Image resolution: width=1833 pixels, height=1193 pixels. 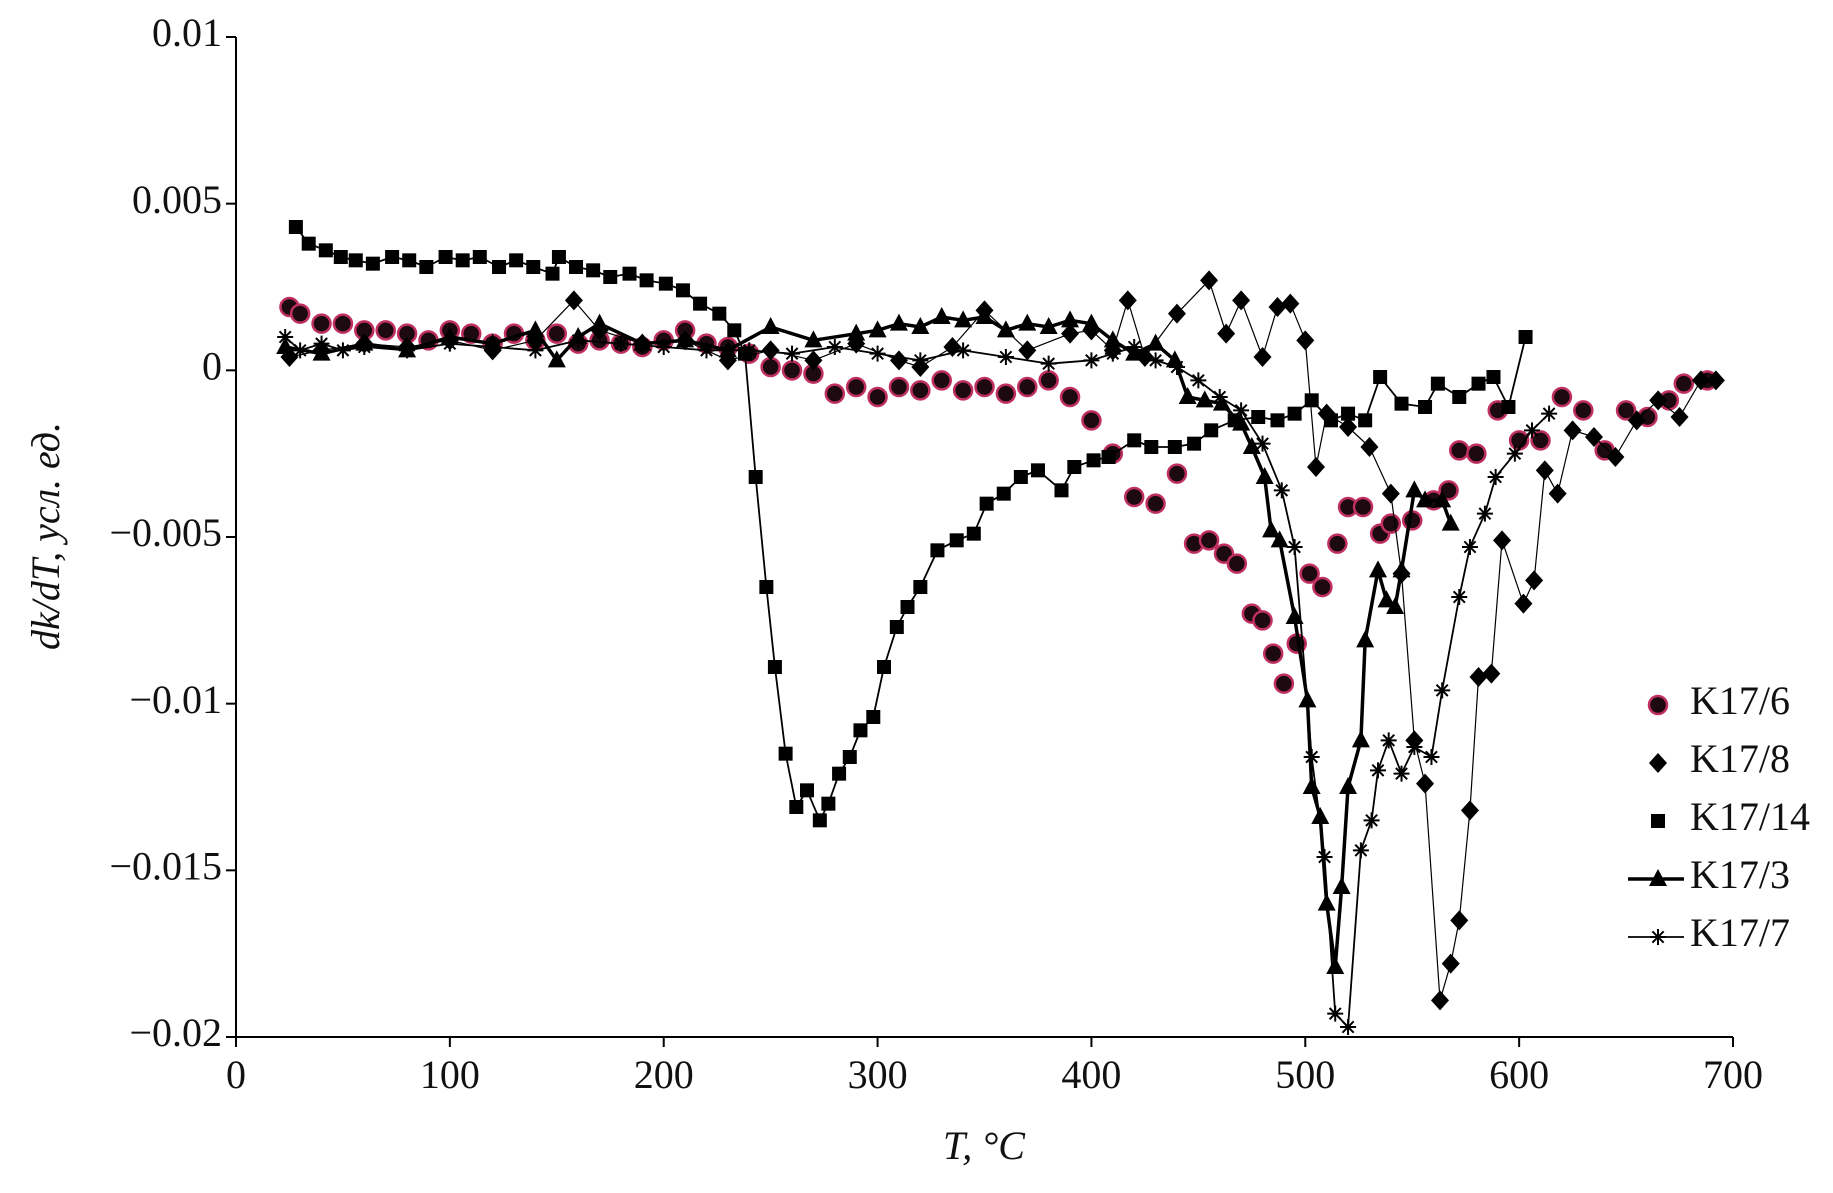 What do you see at coordinates (187, 32) in the screenshot?
I see `y-tick-label: 0.01` at bounding box center [187, 32].